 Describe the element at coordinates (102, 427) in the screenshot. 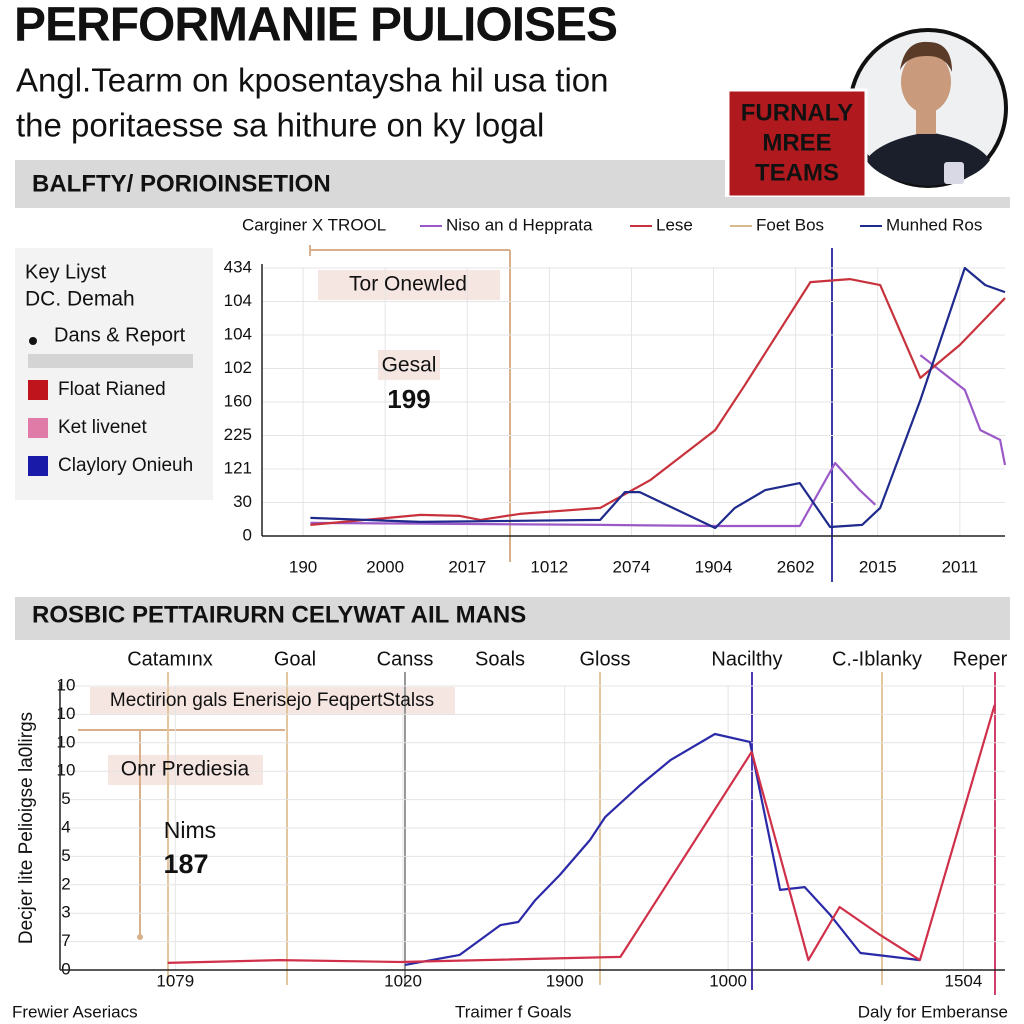

I see `key-label: Ket livenet` at that location.